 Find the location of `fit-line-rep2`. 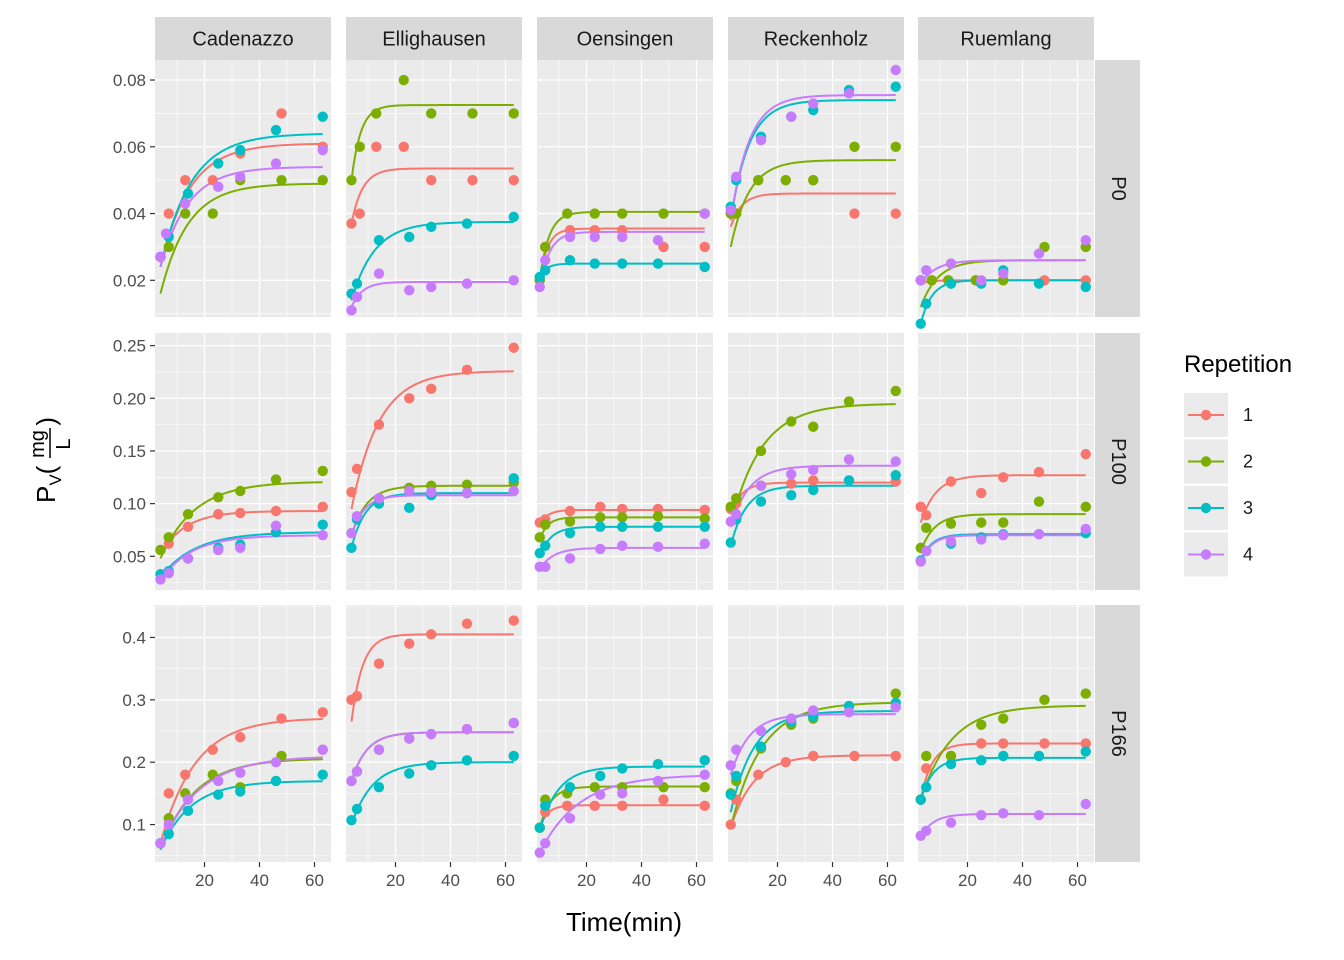

fit-line-rep2 is located at coordinates (1002, 532).